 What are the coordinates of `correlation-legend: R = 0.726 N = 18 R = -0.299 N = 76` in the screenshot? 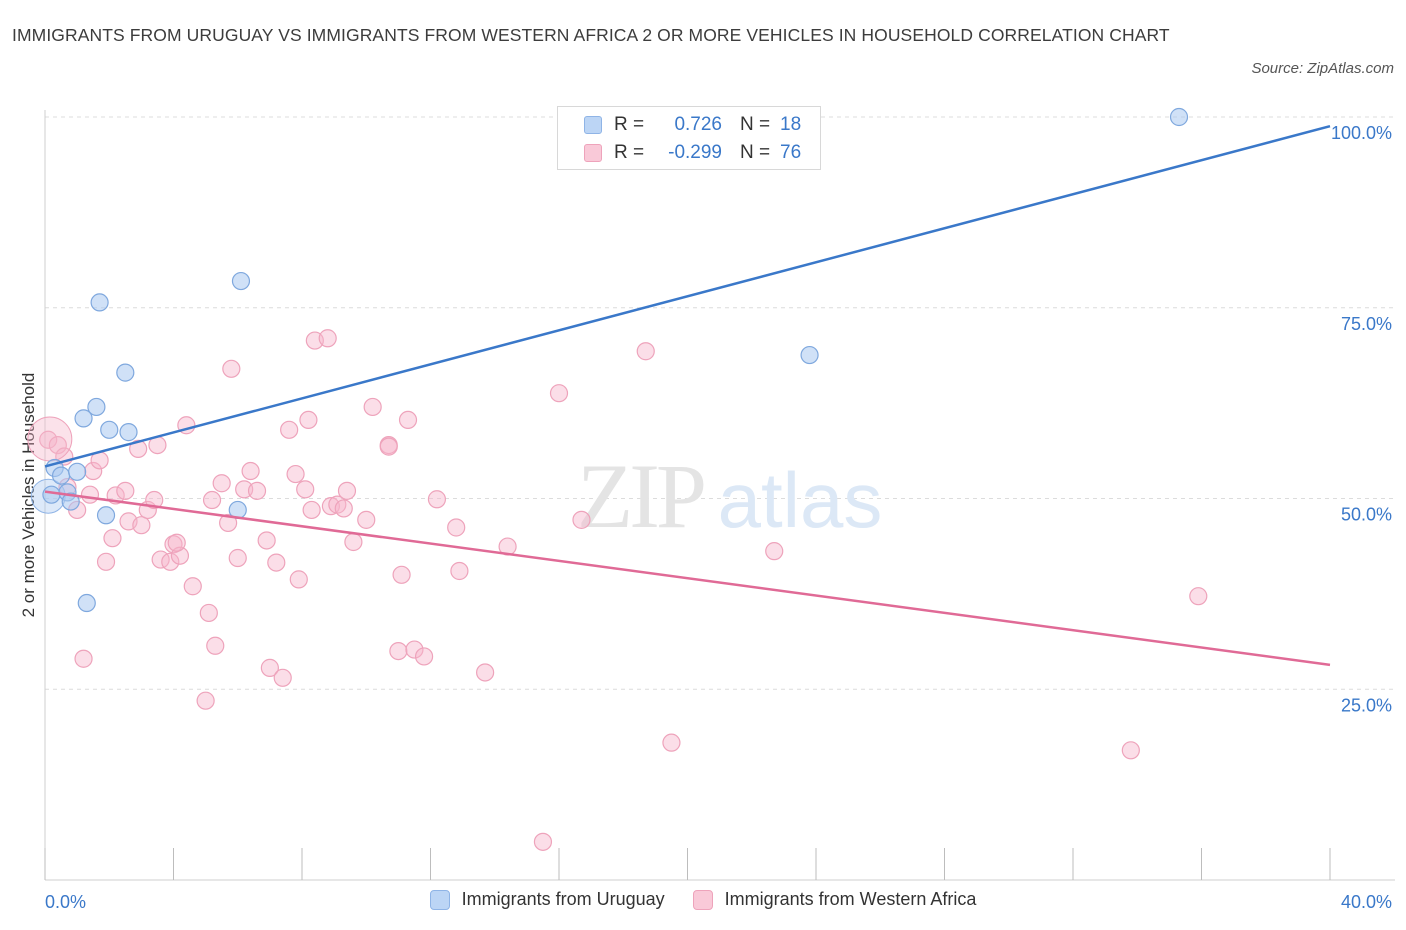 It's located at (689, 138).